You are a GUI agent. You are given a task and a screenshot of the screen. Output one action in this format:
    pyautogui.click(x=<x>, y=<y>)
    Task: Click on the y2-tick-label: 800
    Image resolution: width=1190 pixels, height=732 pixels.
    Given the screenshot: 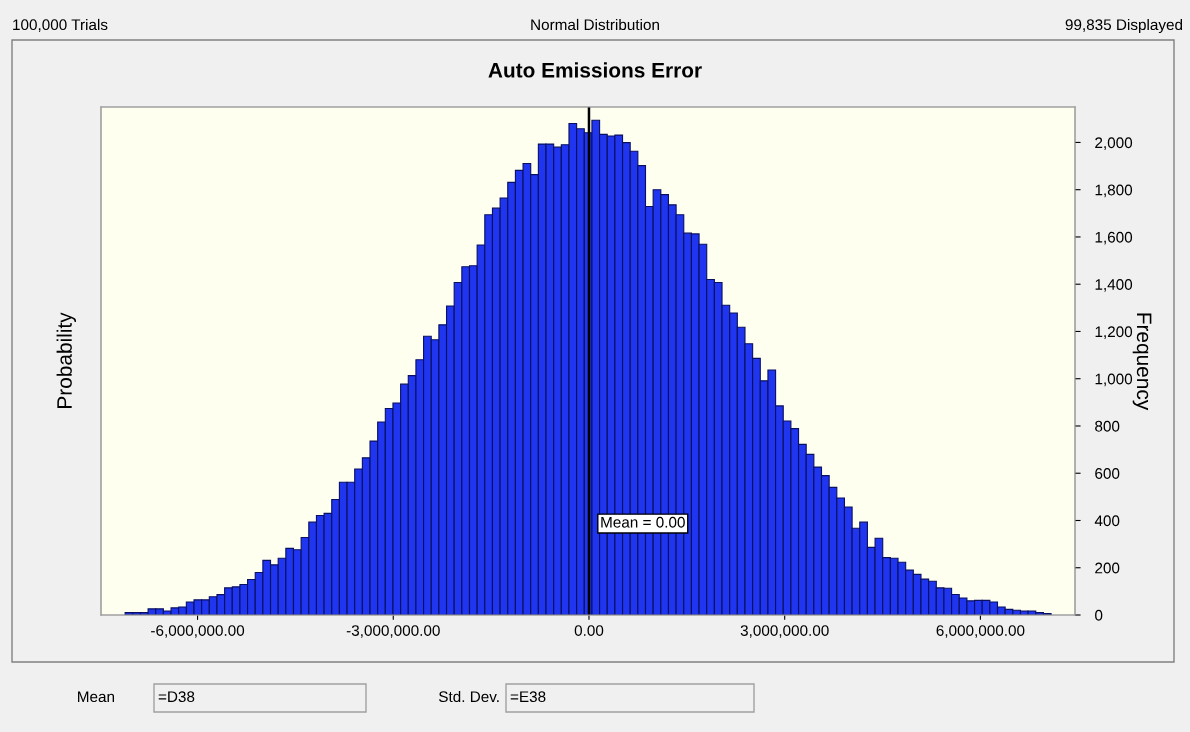 What is the action you would take?
    pyautogui.click(x=1107, y=426)
    